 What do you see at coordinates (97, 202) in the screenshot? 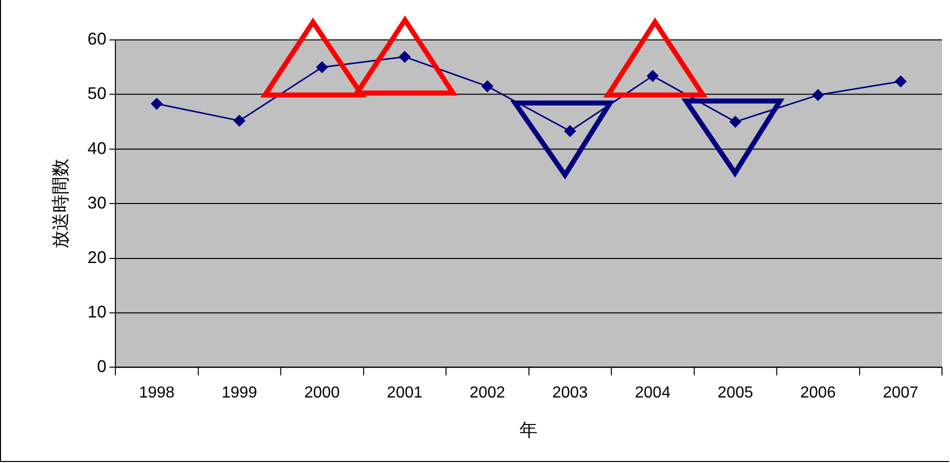
I see `y-tick-label: 30` at bounding box center [97, 202].